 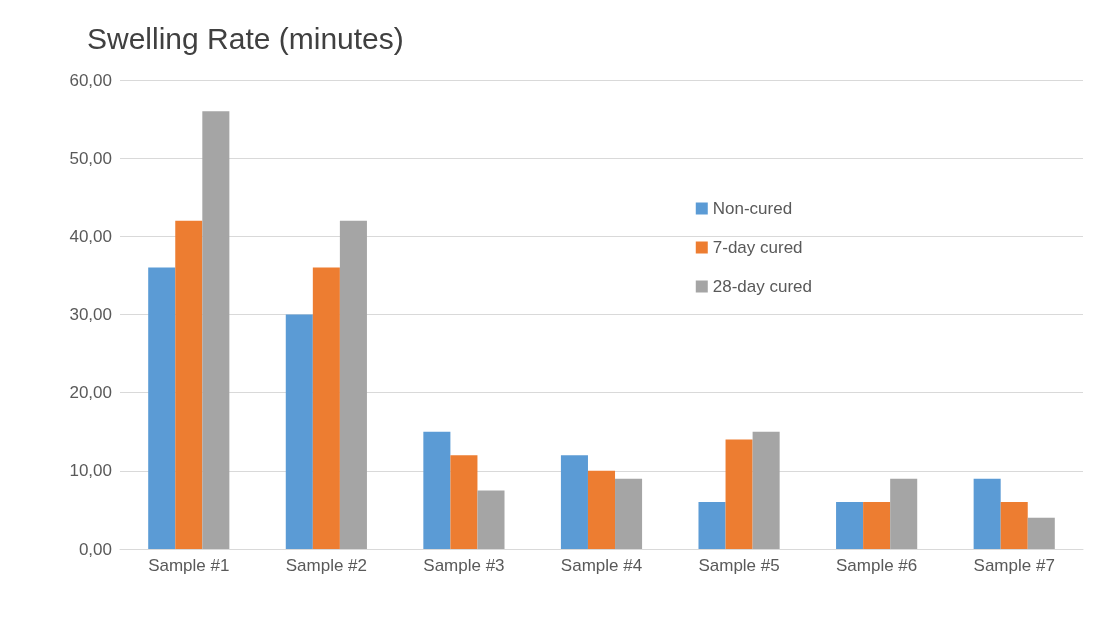 I want to click on x-tick-label: Sample #6, so click(x=877, y=565).